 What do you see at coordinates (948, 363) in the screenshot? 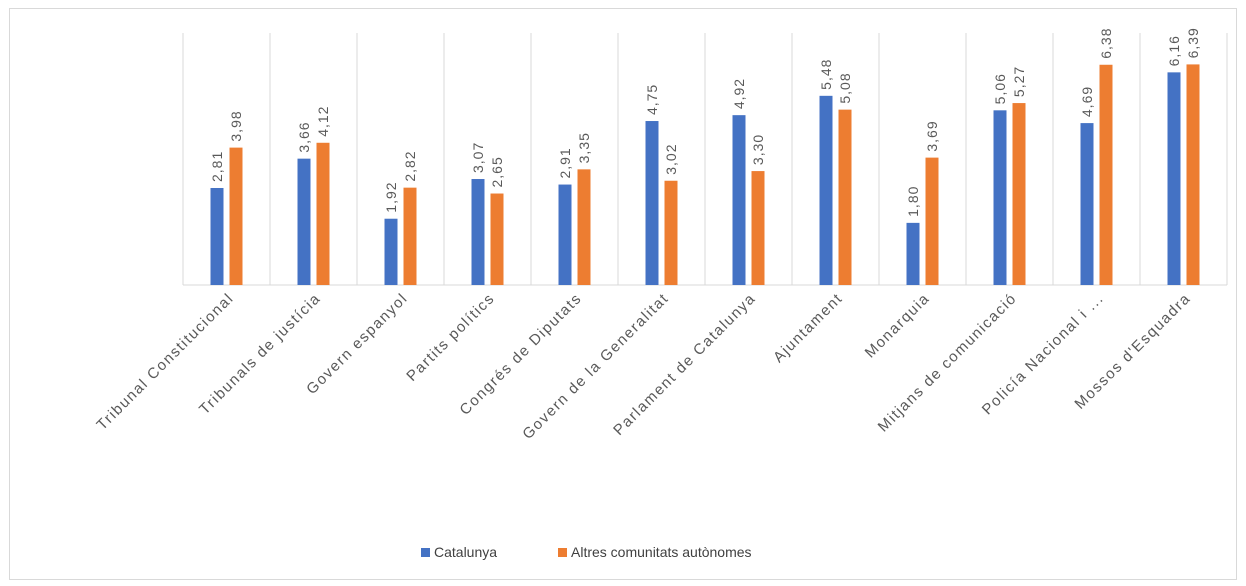
I see `x-tick-label: Mitjans de comunicació` at bounding box center [948, 363].